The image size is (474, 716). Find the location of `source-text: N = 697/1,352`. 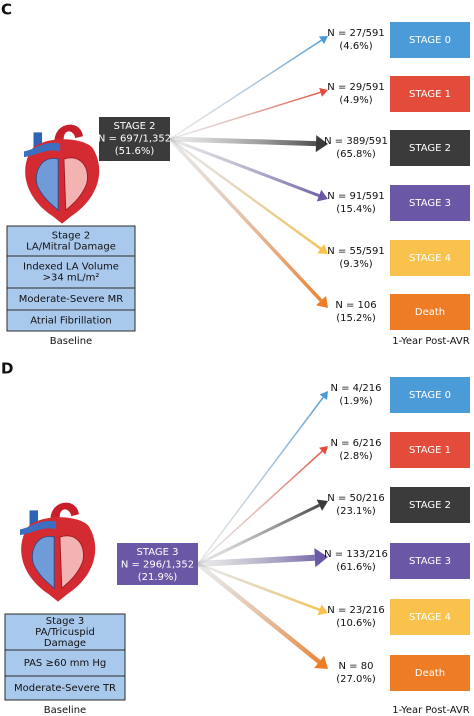

source-text: N = 697/1,352 is located at coordinates (134, 139).